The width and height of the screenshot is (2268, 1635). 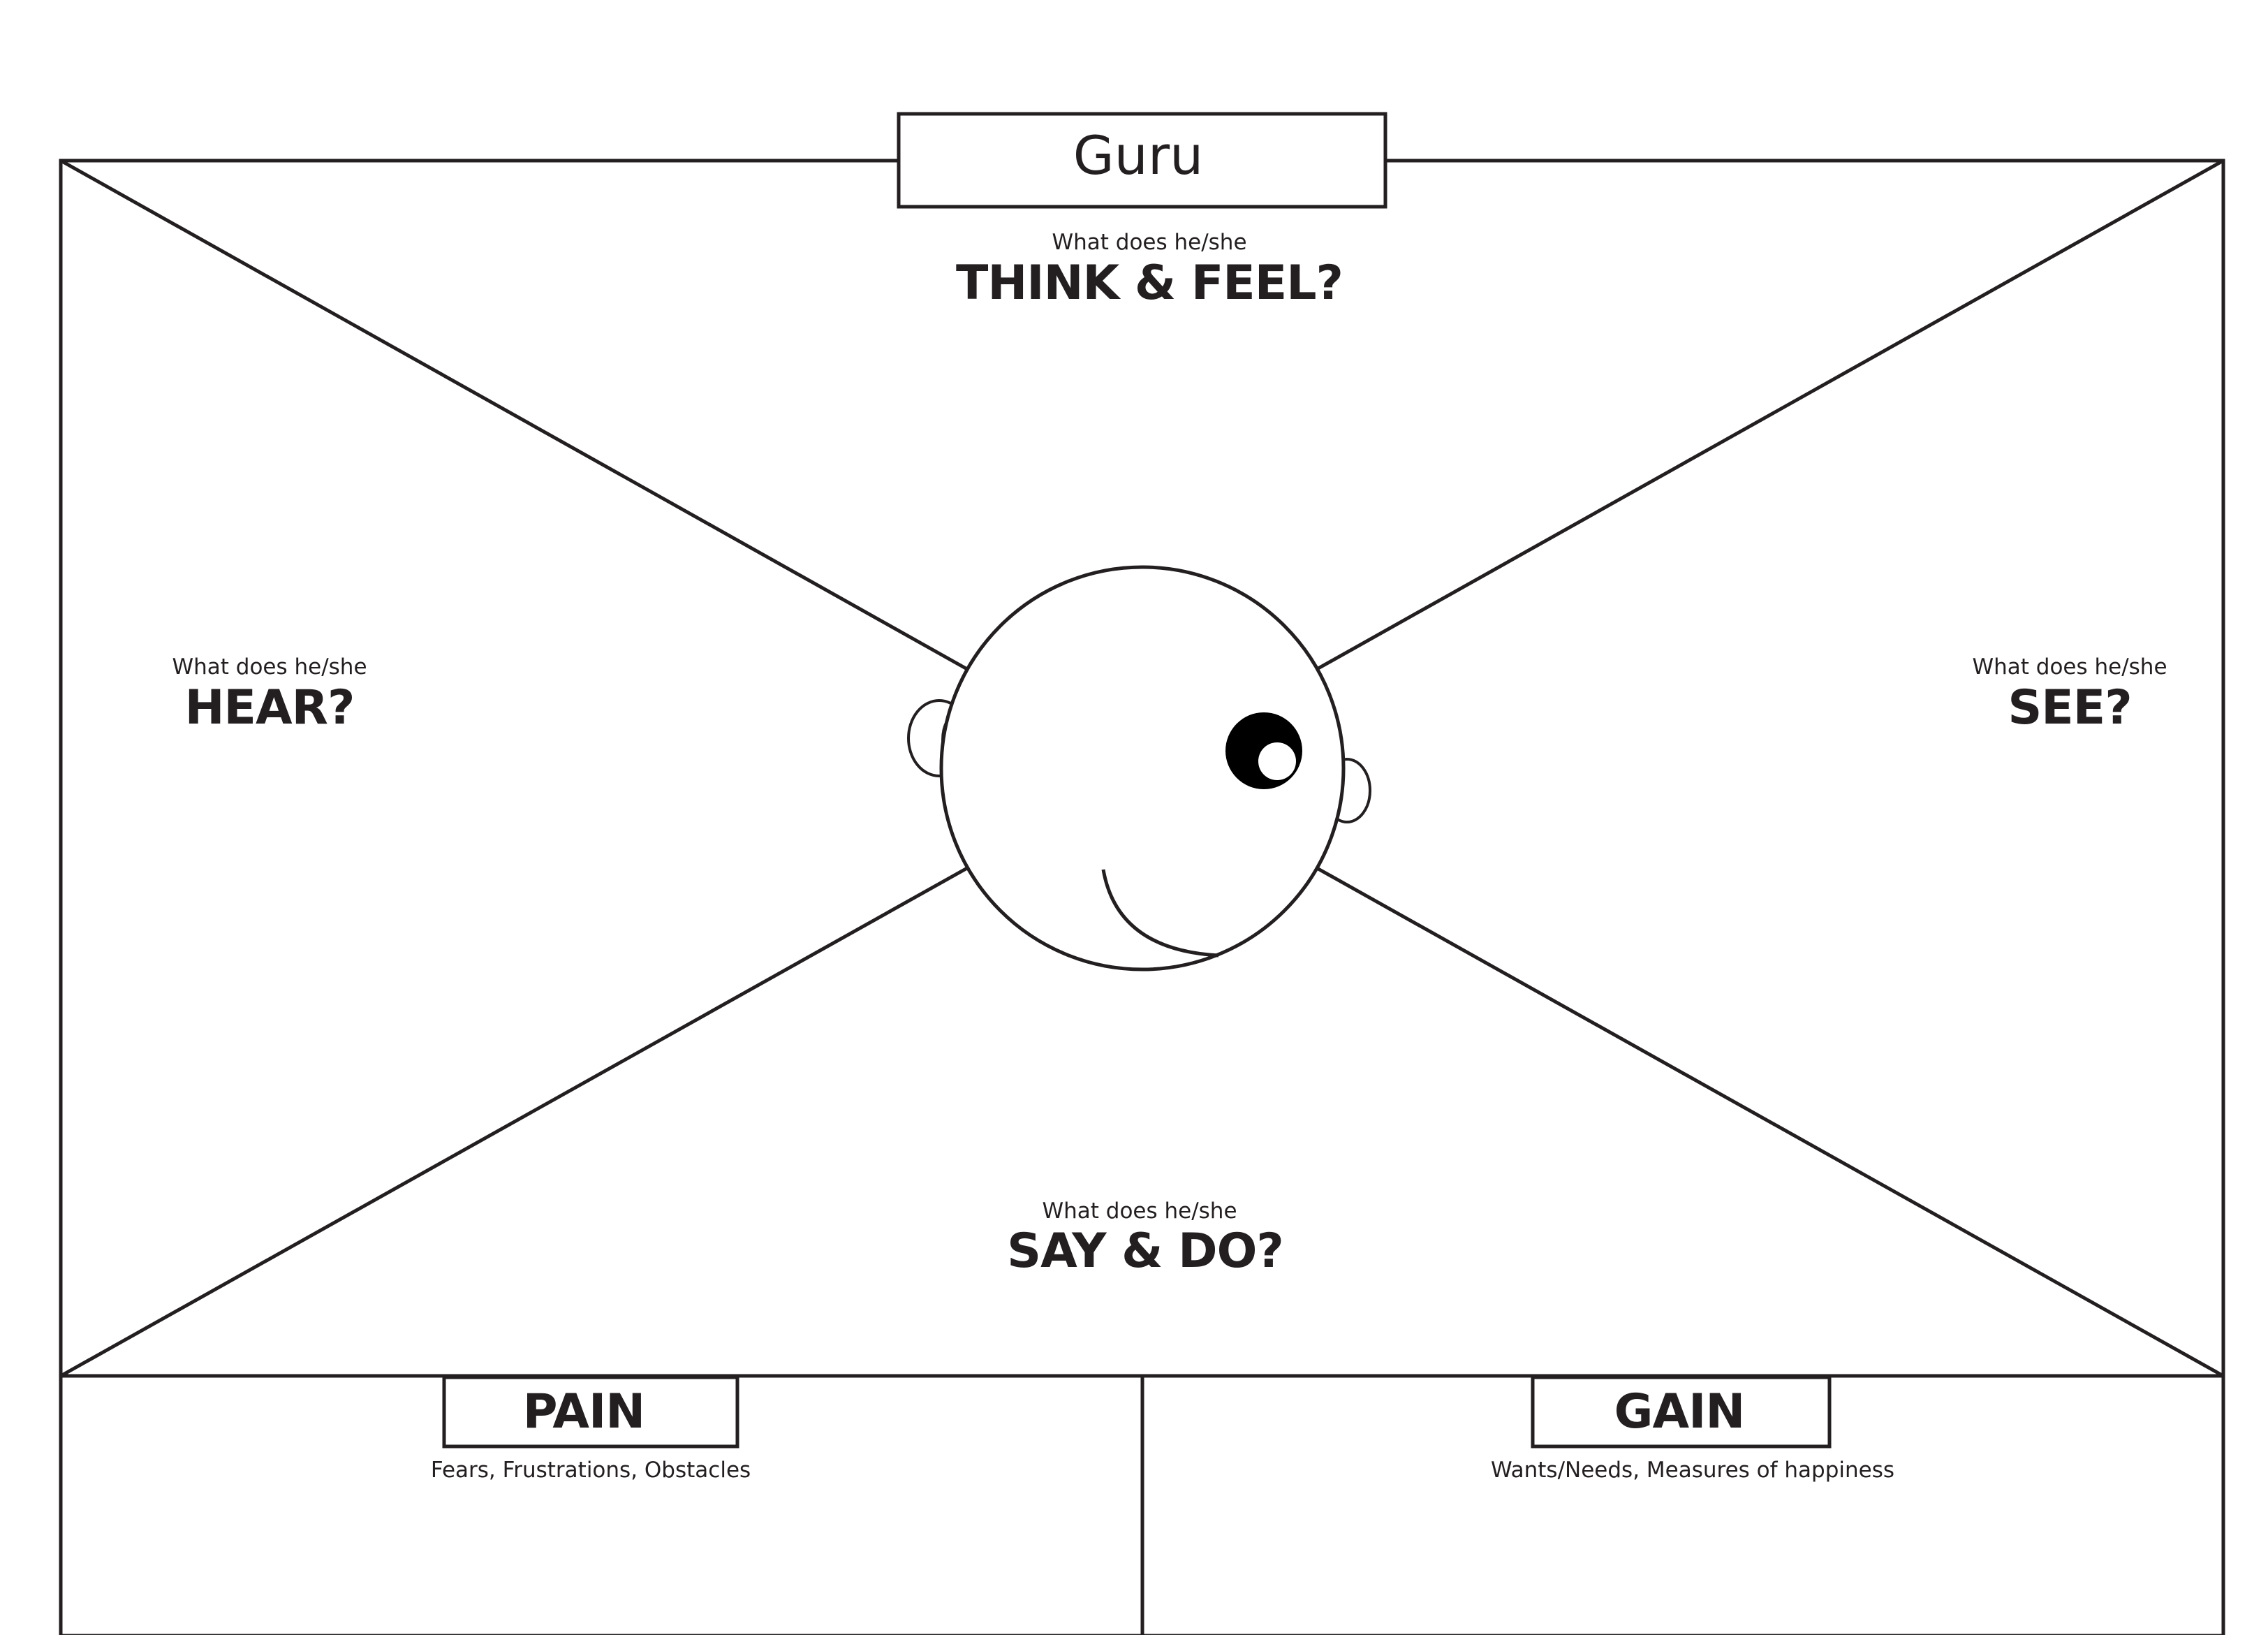 I want to click on pain-box, so click(x=590, y=1412).